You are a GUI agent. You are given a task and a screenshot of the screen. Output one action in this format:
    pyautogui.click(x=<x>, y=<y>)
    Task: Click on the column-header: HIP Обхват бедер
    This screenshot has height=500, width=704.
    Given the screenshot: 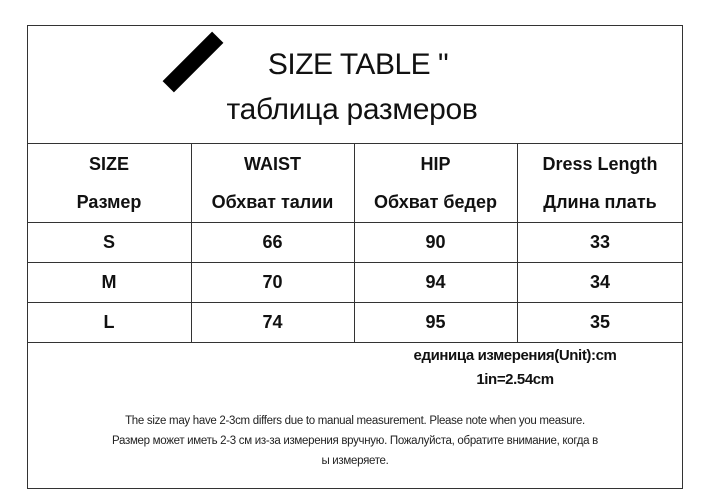 What is the action you would take?
    pyautogui.click(x=435, y=182)
    